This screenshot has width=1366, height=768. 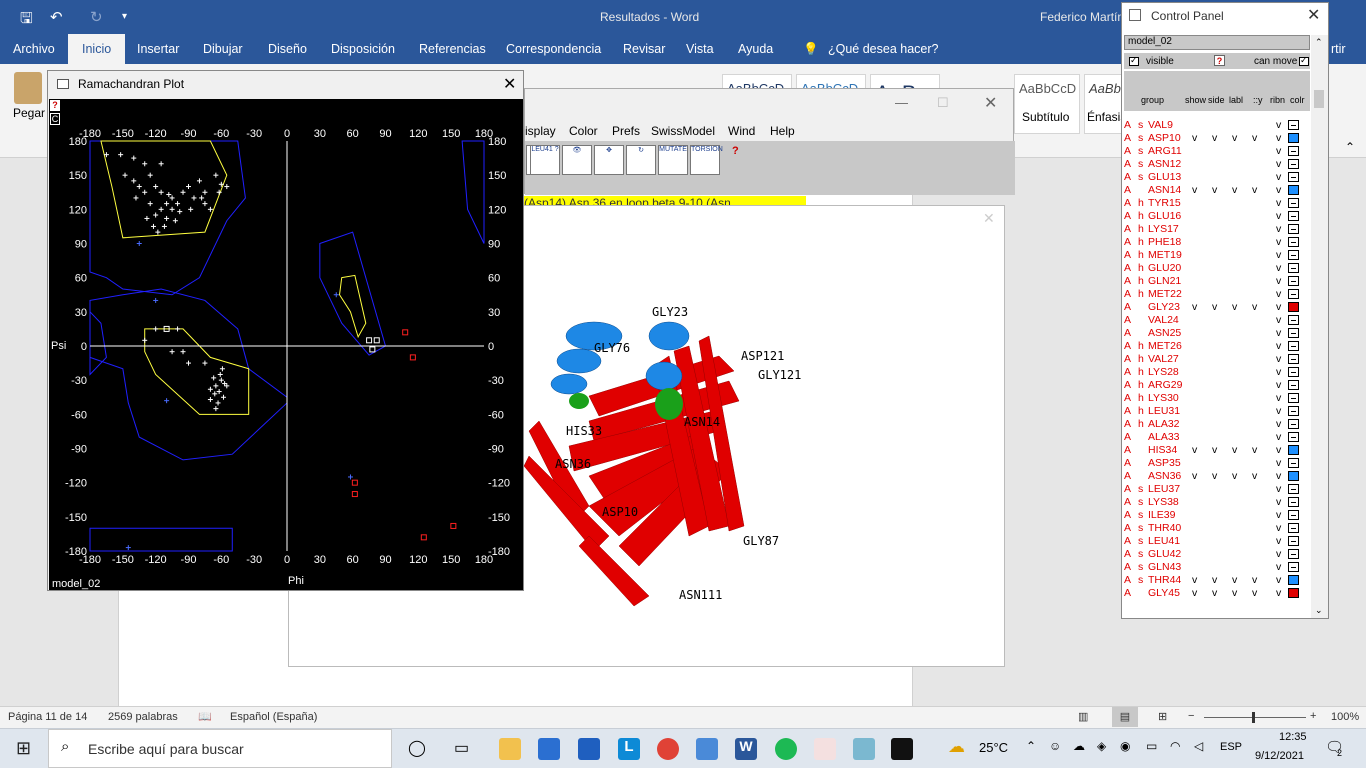 What do you see at coordinates (706, 160) in the screenshot?
I see `tool-torsion-icon: TORSION` at bounding box center [706, 160].